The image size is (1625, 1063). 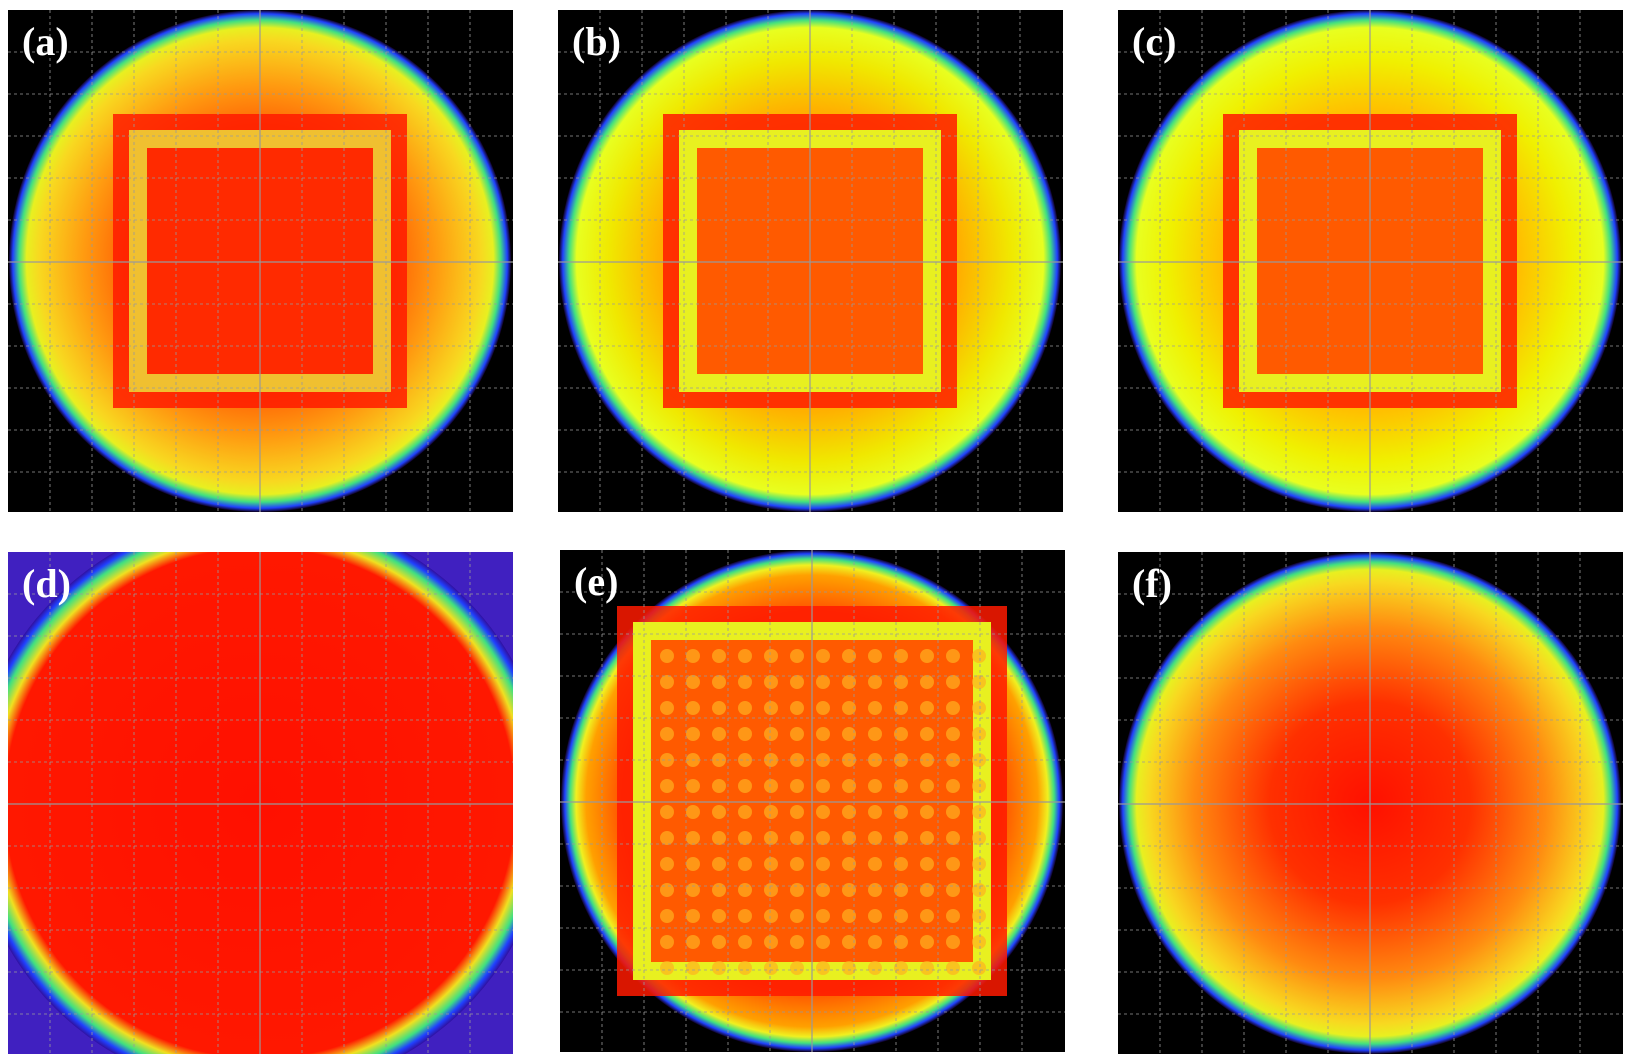 What do you see at coordinates (596, 41) in the screenshot?
I see `panel-label: (b)` at bounding box center [596, 41].